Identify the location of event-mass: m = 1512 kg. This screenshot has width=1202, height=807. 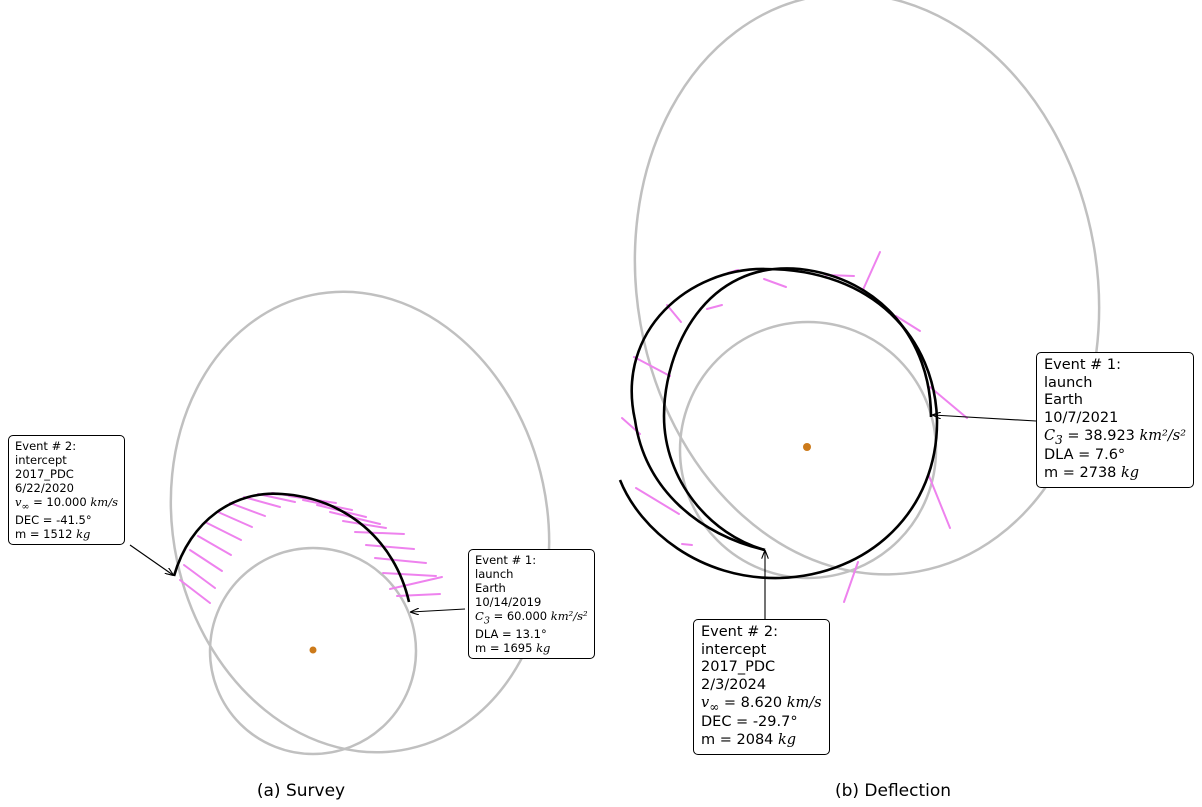
(53, 534).